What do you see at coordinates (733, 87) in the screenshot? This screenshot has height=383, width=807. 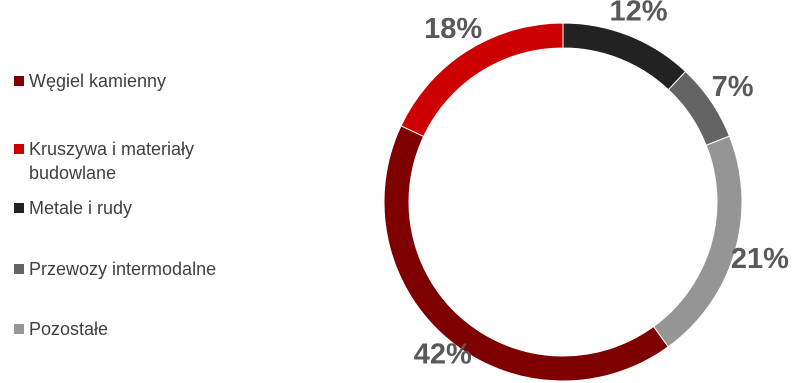 I see `value-label-intermodalne: 7%` at bounding box center [733, 87].